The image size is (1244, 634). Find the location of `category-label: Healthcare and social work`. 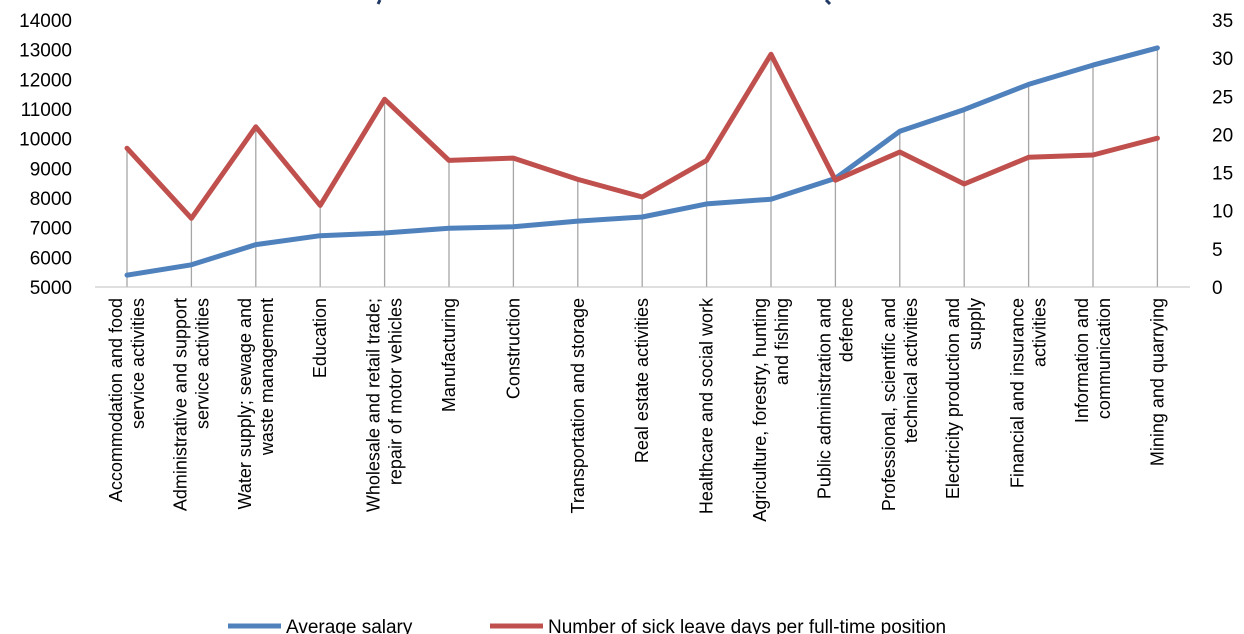

category-label: Healthcare and social work is located at coordinates (707, 405).